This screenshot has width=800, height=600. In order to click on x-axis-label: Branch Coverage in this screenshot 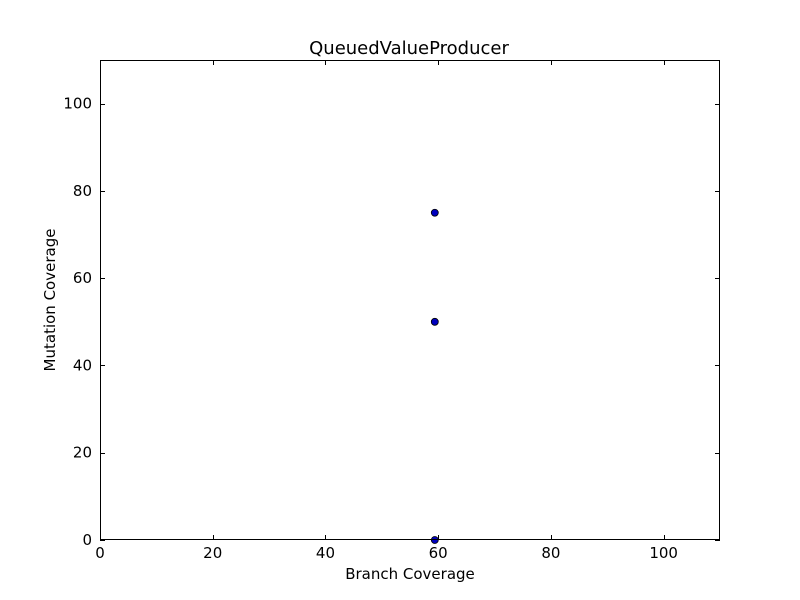, I will do `click(410, 574)`.